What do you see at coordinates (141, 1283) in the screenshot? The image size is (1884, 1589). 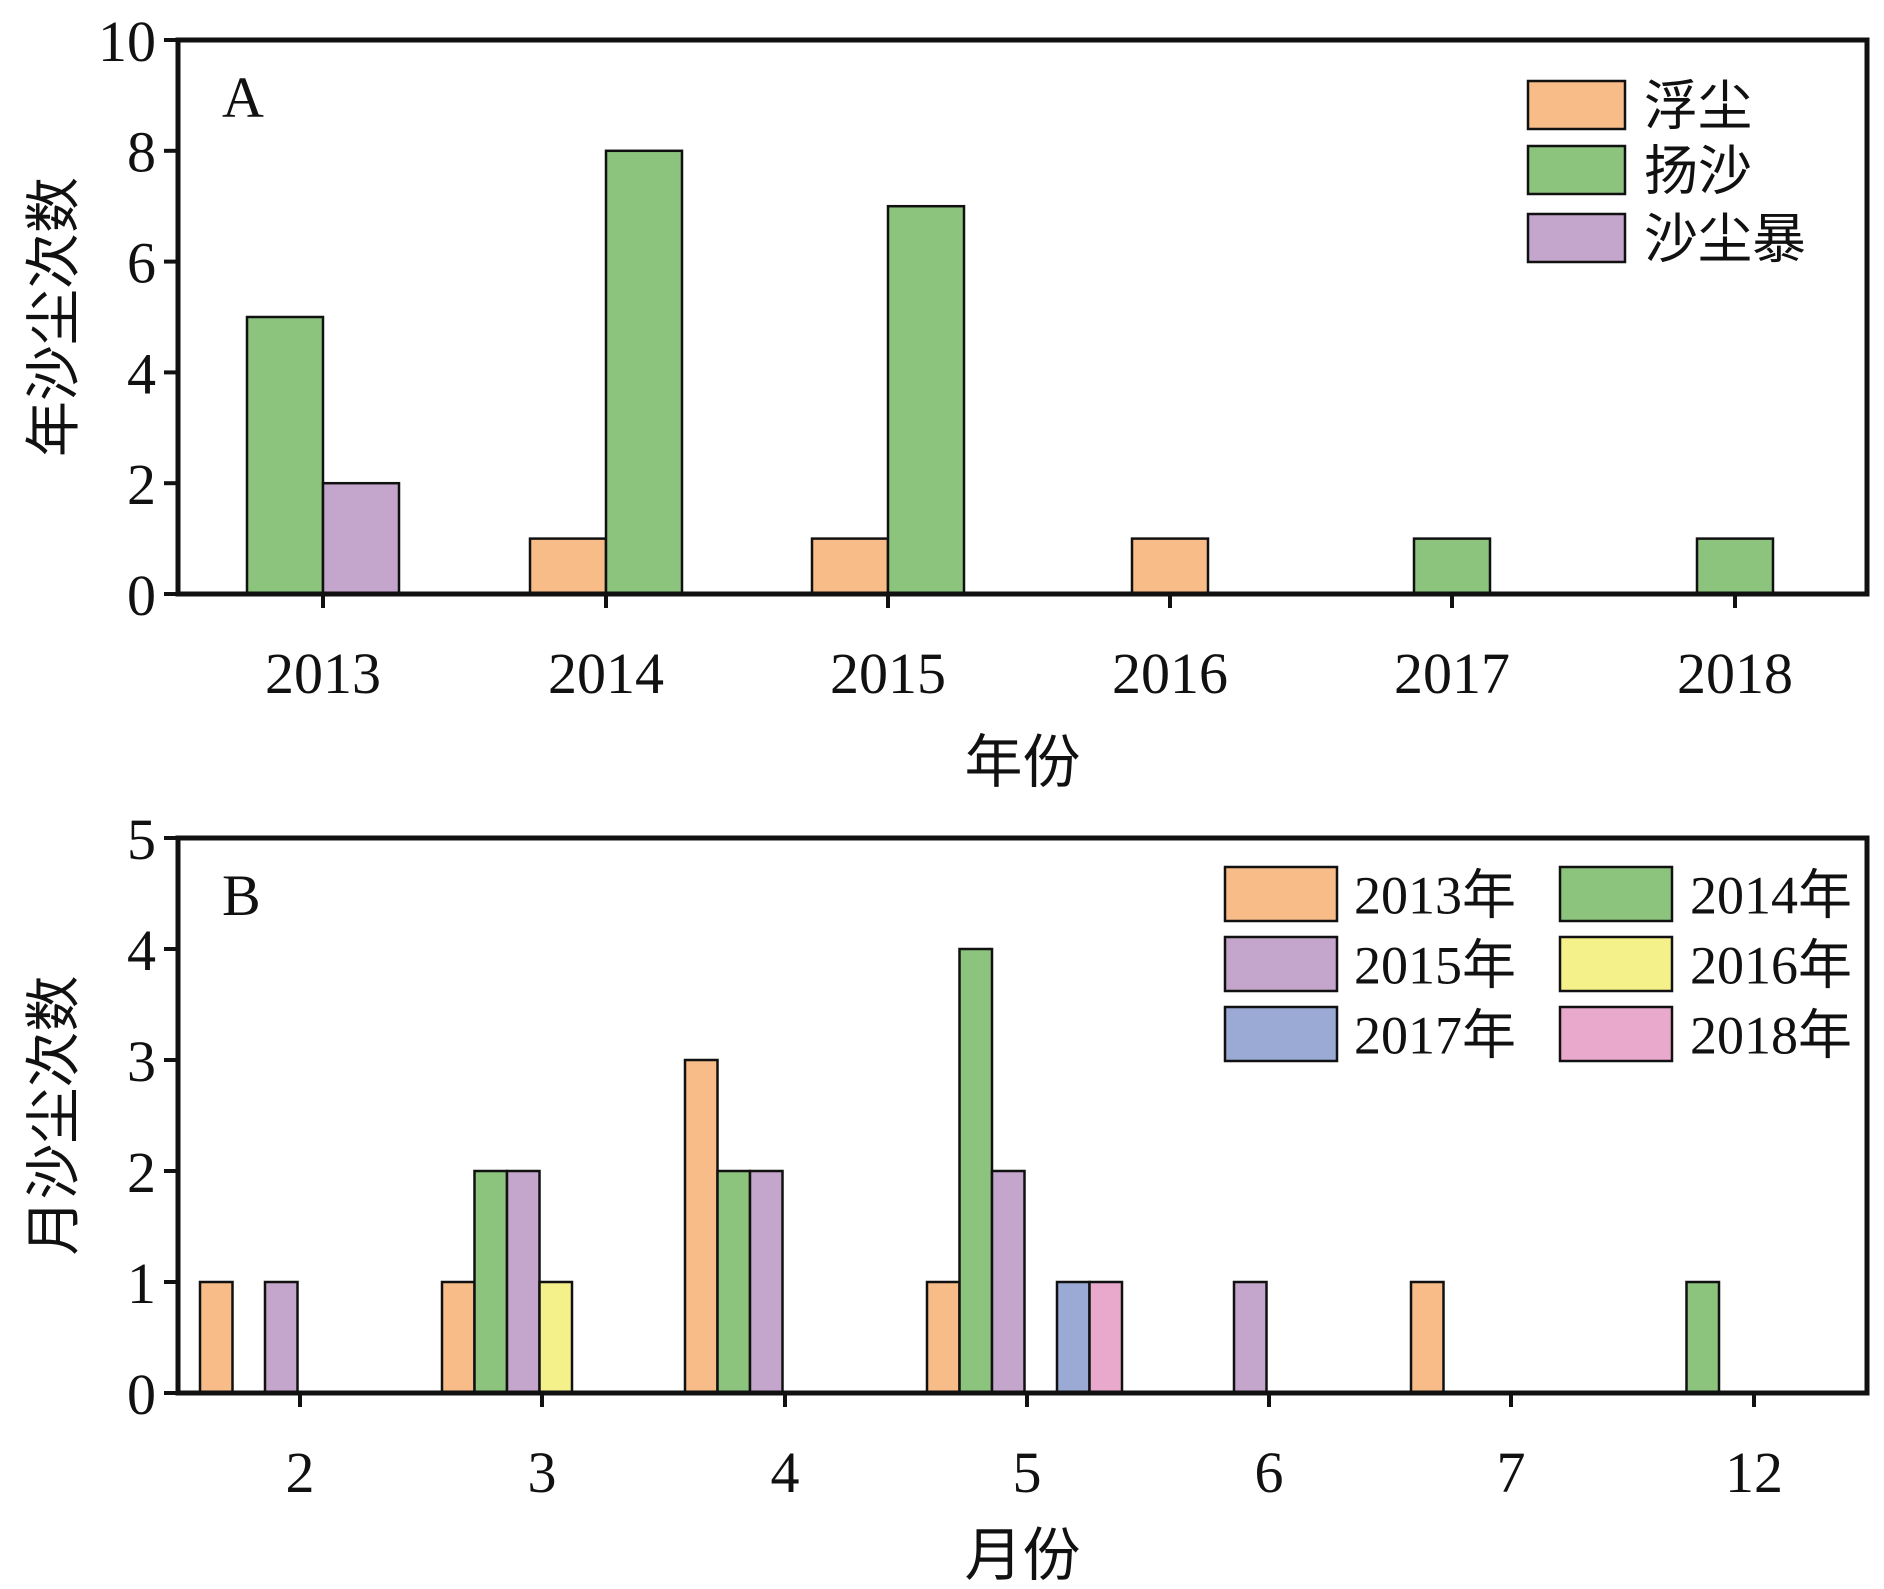 I see `y-tick-label: 1` at bounding box center [141, 1283].